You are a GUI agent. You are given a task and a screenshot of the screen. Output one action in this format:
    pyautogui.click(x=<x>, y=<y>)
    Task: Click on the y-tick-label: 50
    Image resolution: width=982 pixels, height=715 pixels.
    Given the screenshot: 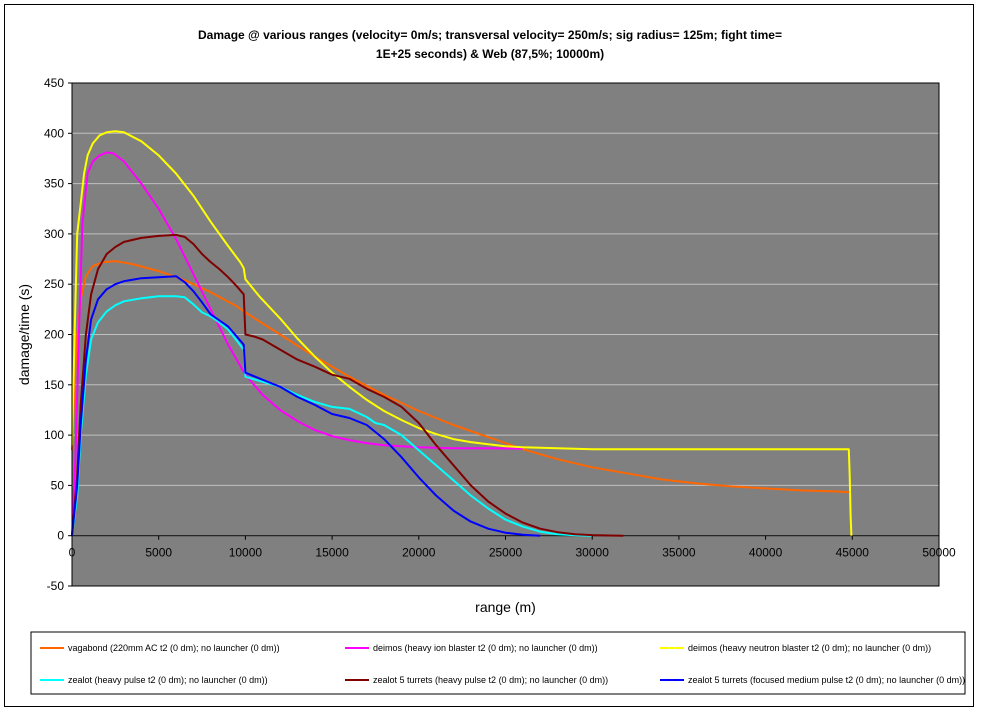 What is the action you would take?
    pyautogui.click(x=58, y=485)
    